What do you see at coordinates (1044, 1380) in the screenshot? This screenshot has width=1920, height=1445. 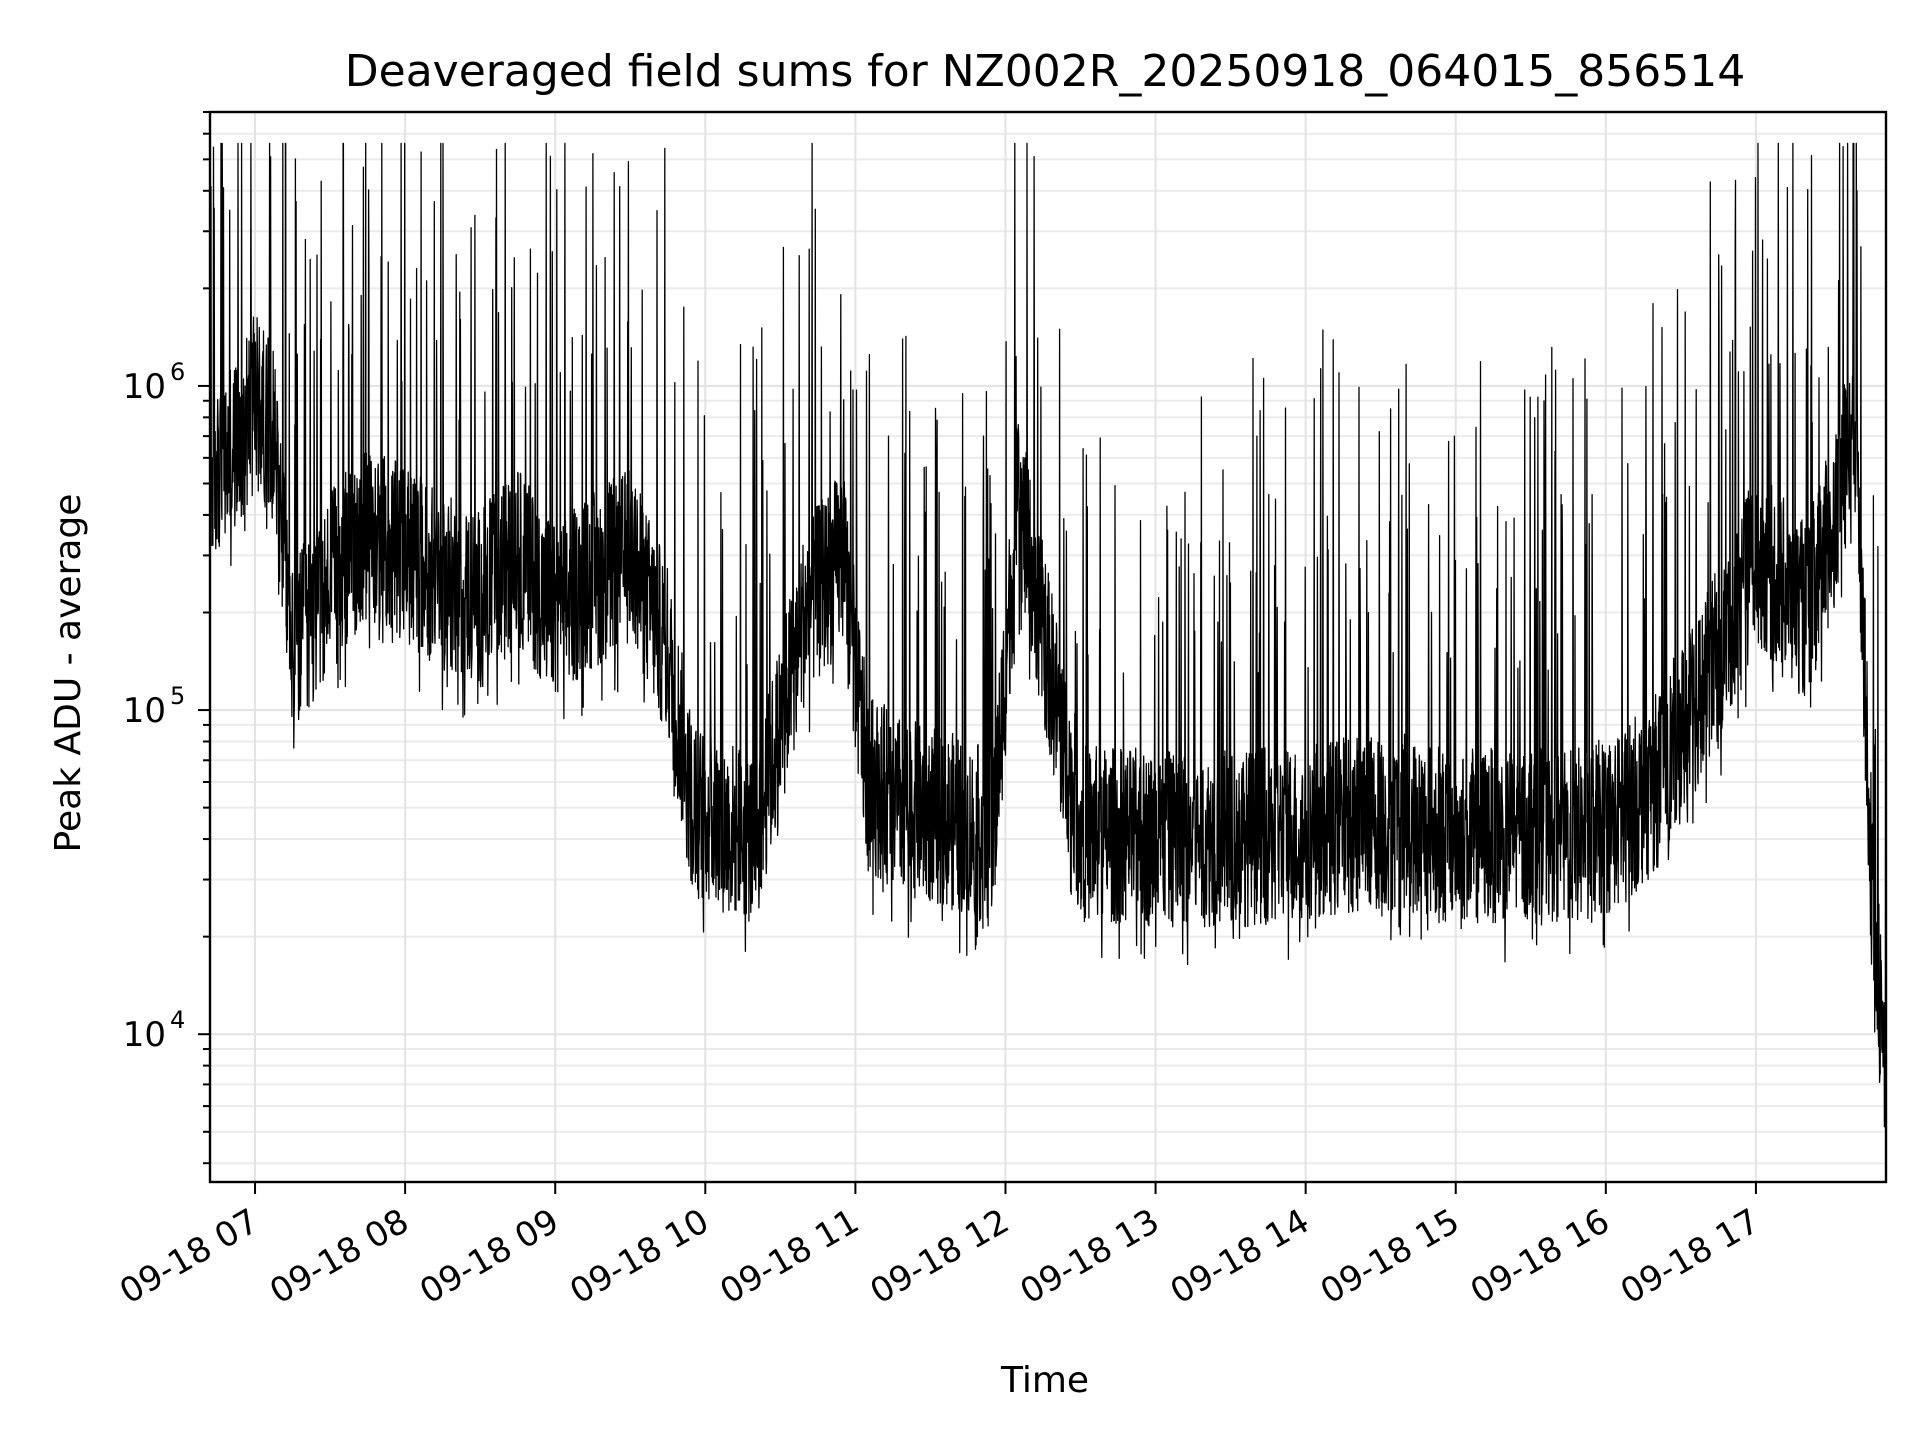 I see `x-axis-label: Time` at bounding box center [1044, 1380].